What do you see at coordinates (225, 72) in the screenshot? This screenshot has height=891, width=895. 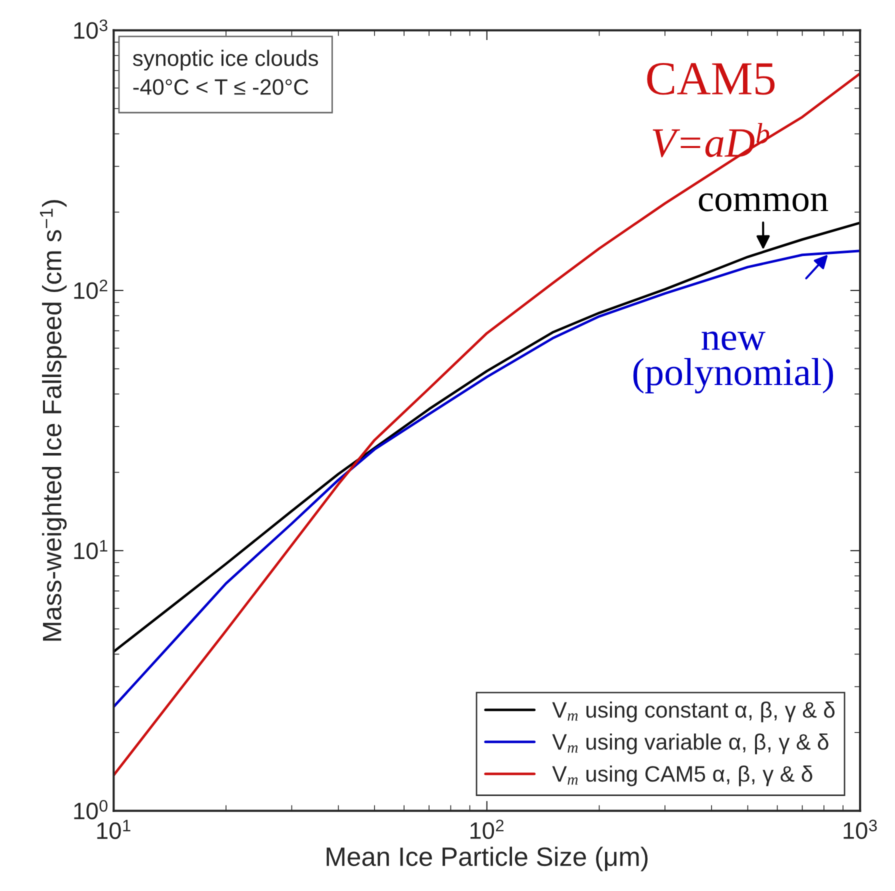 I see `annotation: synoptic ice clouds -40°C < T ≤ -20°C` at bounding box center [225, 72].